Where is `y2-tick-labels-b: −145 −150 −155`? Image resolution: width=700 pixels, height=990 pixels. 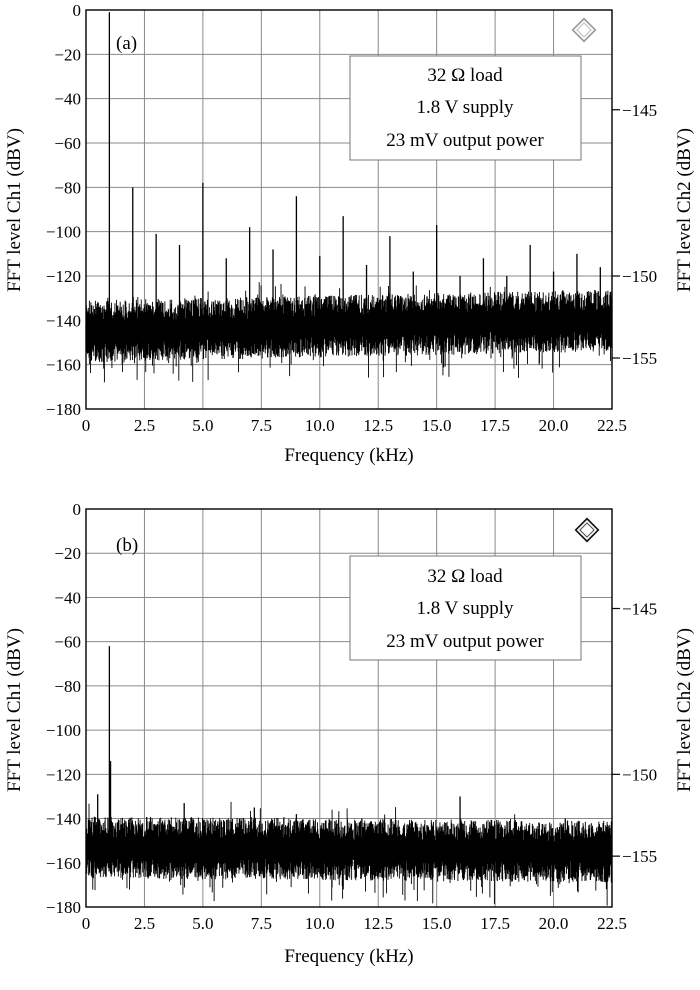
y2-tick-labels-b: −145 −150 −155 is located at coordinates (634, 733).